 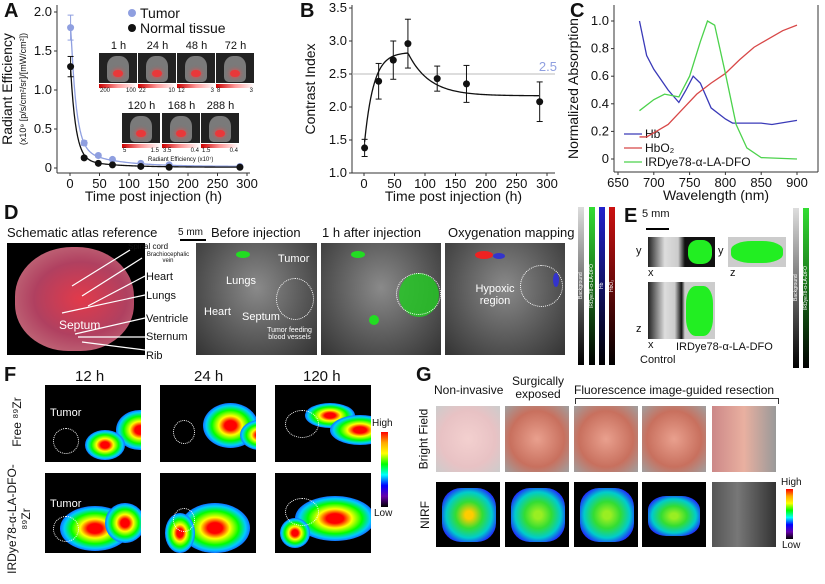 What do you see at coordinates (132, 13) in the screenshot?
I see `a-legend-marker` at bounding box center [132, 13].